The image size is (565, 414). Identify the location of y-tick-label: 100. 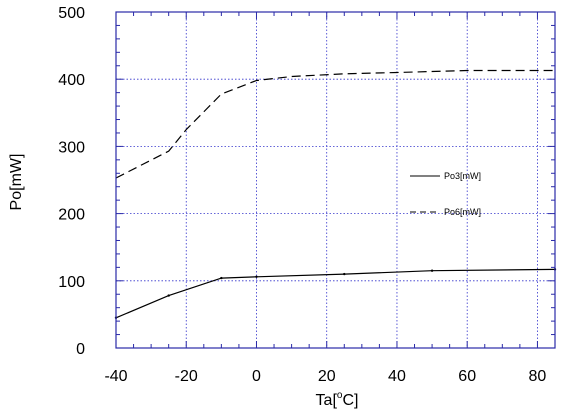
(71, 282).